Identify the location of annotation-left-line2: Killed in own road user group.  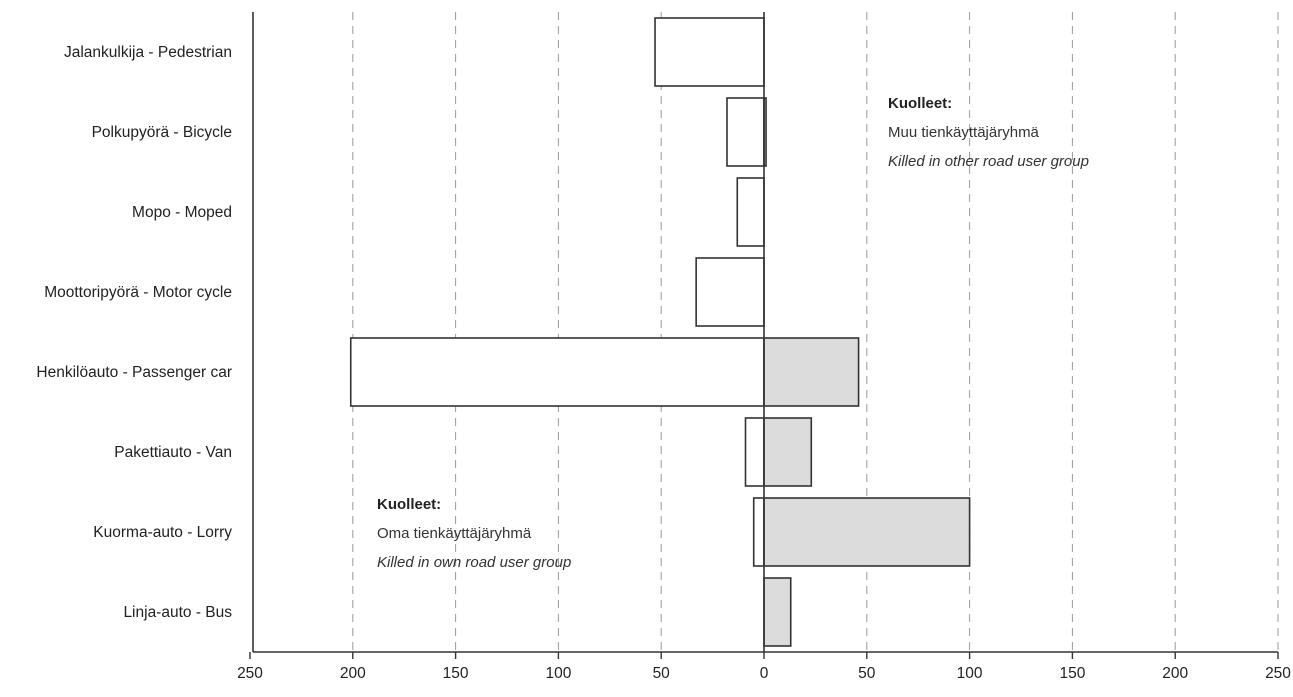
(474, 562).